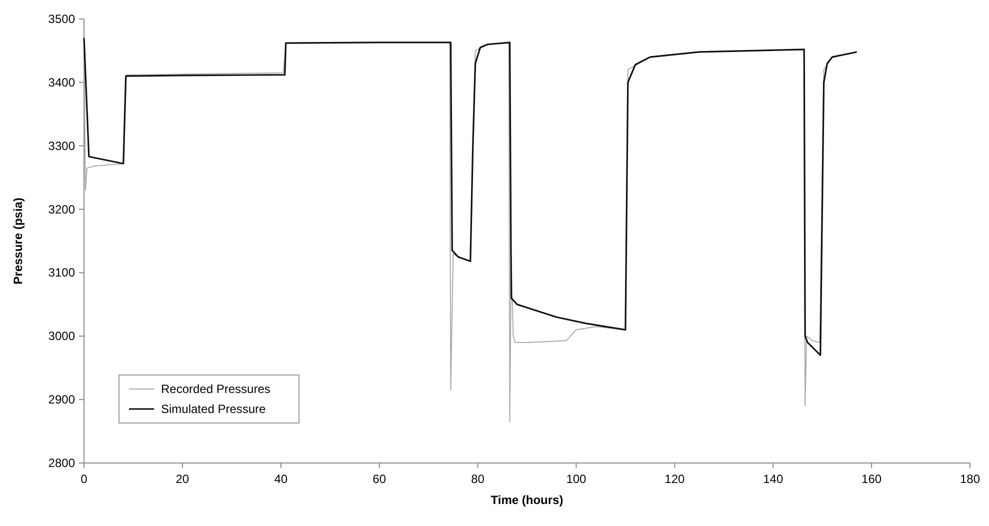  Describe the element at coordinates (62, 463) in the screenshot. I see `y-tick-label: 2800` at that location.